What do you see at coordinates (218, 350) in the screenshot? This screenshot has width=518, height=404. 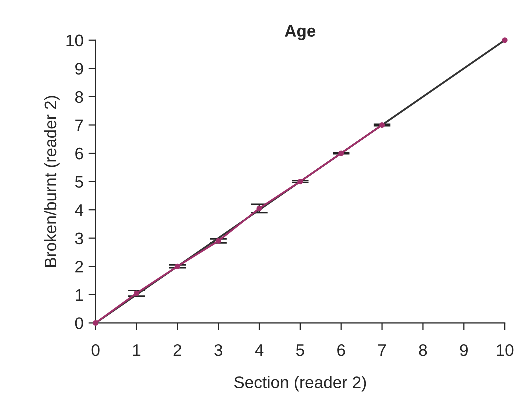 I see `x-tick-label: 3` at bounding box center [218, 350].